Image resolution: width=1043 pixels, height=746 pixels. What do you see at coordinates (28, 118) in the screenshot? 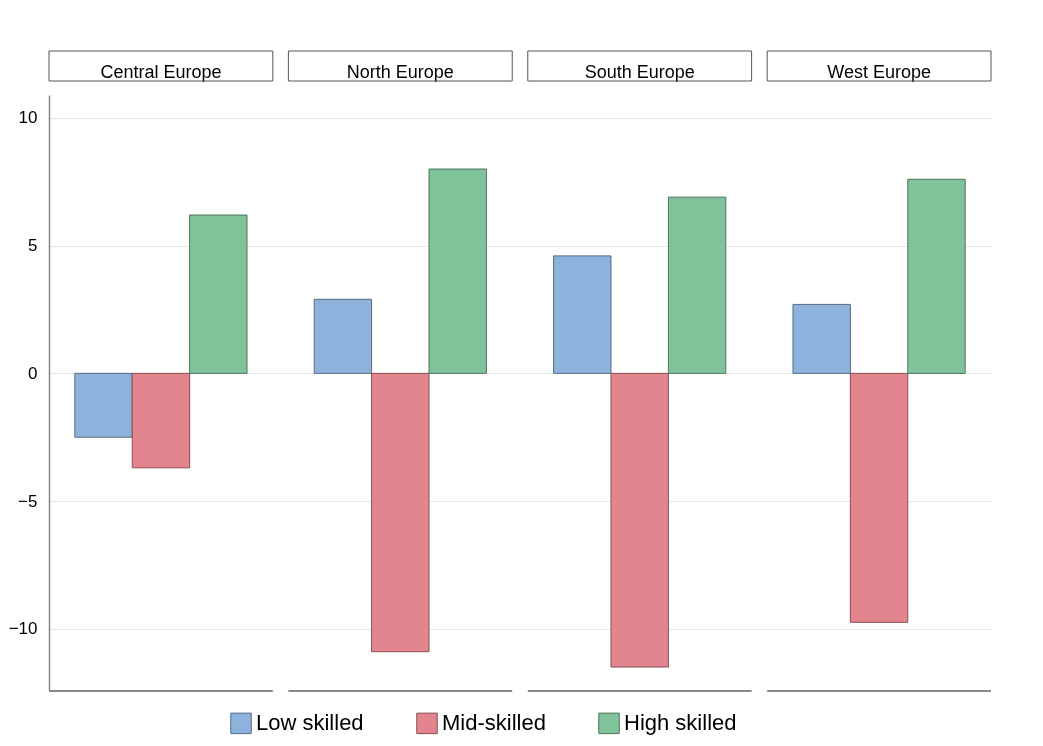
I see `y-tick-label: 10` at bounding box center [28, 118].